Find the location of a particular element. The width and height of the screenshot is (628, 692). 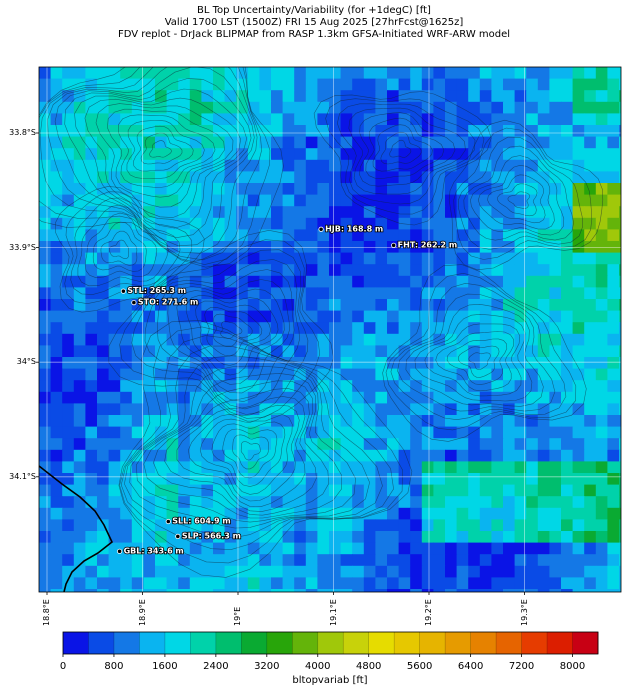

station-label: STO: 271.6 m is located at coordinates (168, 302).